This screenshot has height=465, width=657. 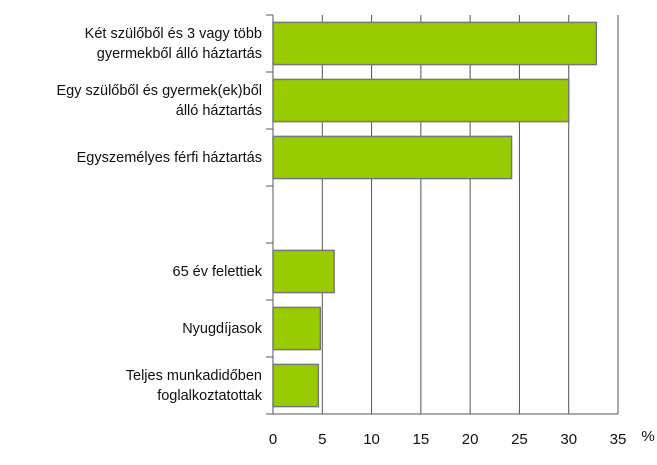 What do you see at coordinates (322, 439) in the screenshot?
I see `x-tick-label: 5` at bounding box center [322, 439].